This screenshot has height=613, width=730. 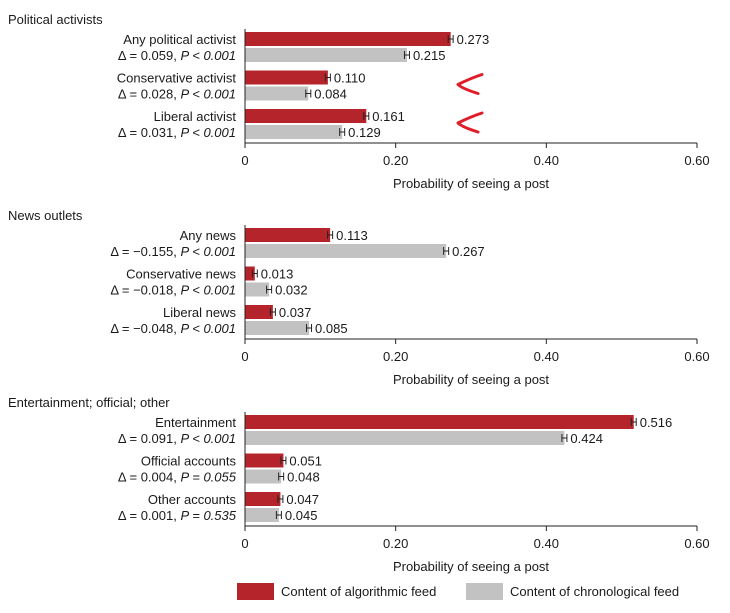 What do you see at coordinates (388, 116) in the screenshot?
I see `data-label: 0.161` at bounding box center [388, 116].